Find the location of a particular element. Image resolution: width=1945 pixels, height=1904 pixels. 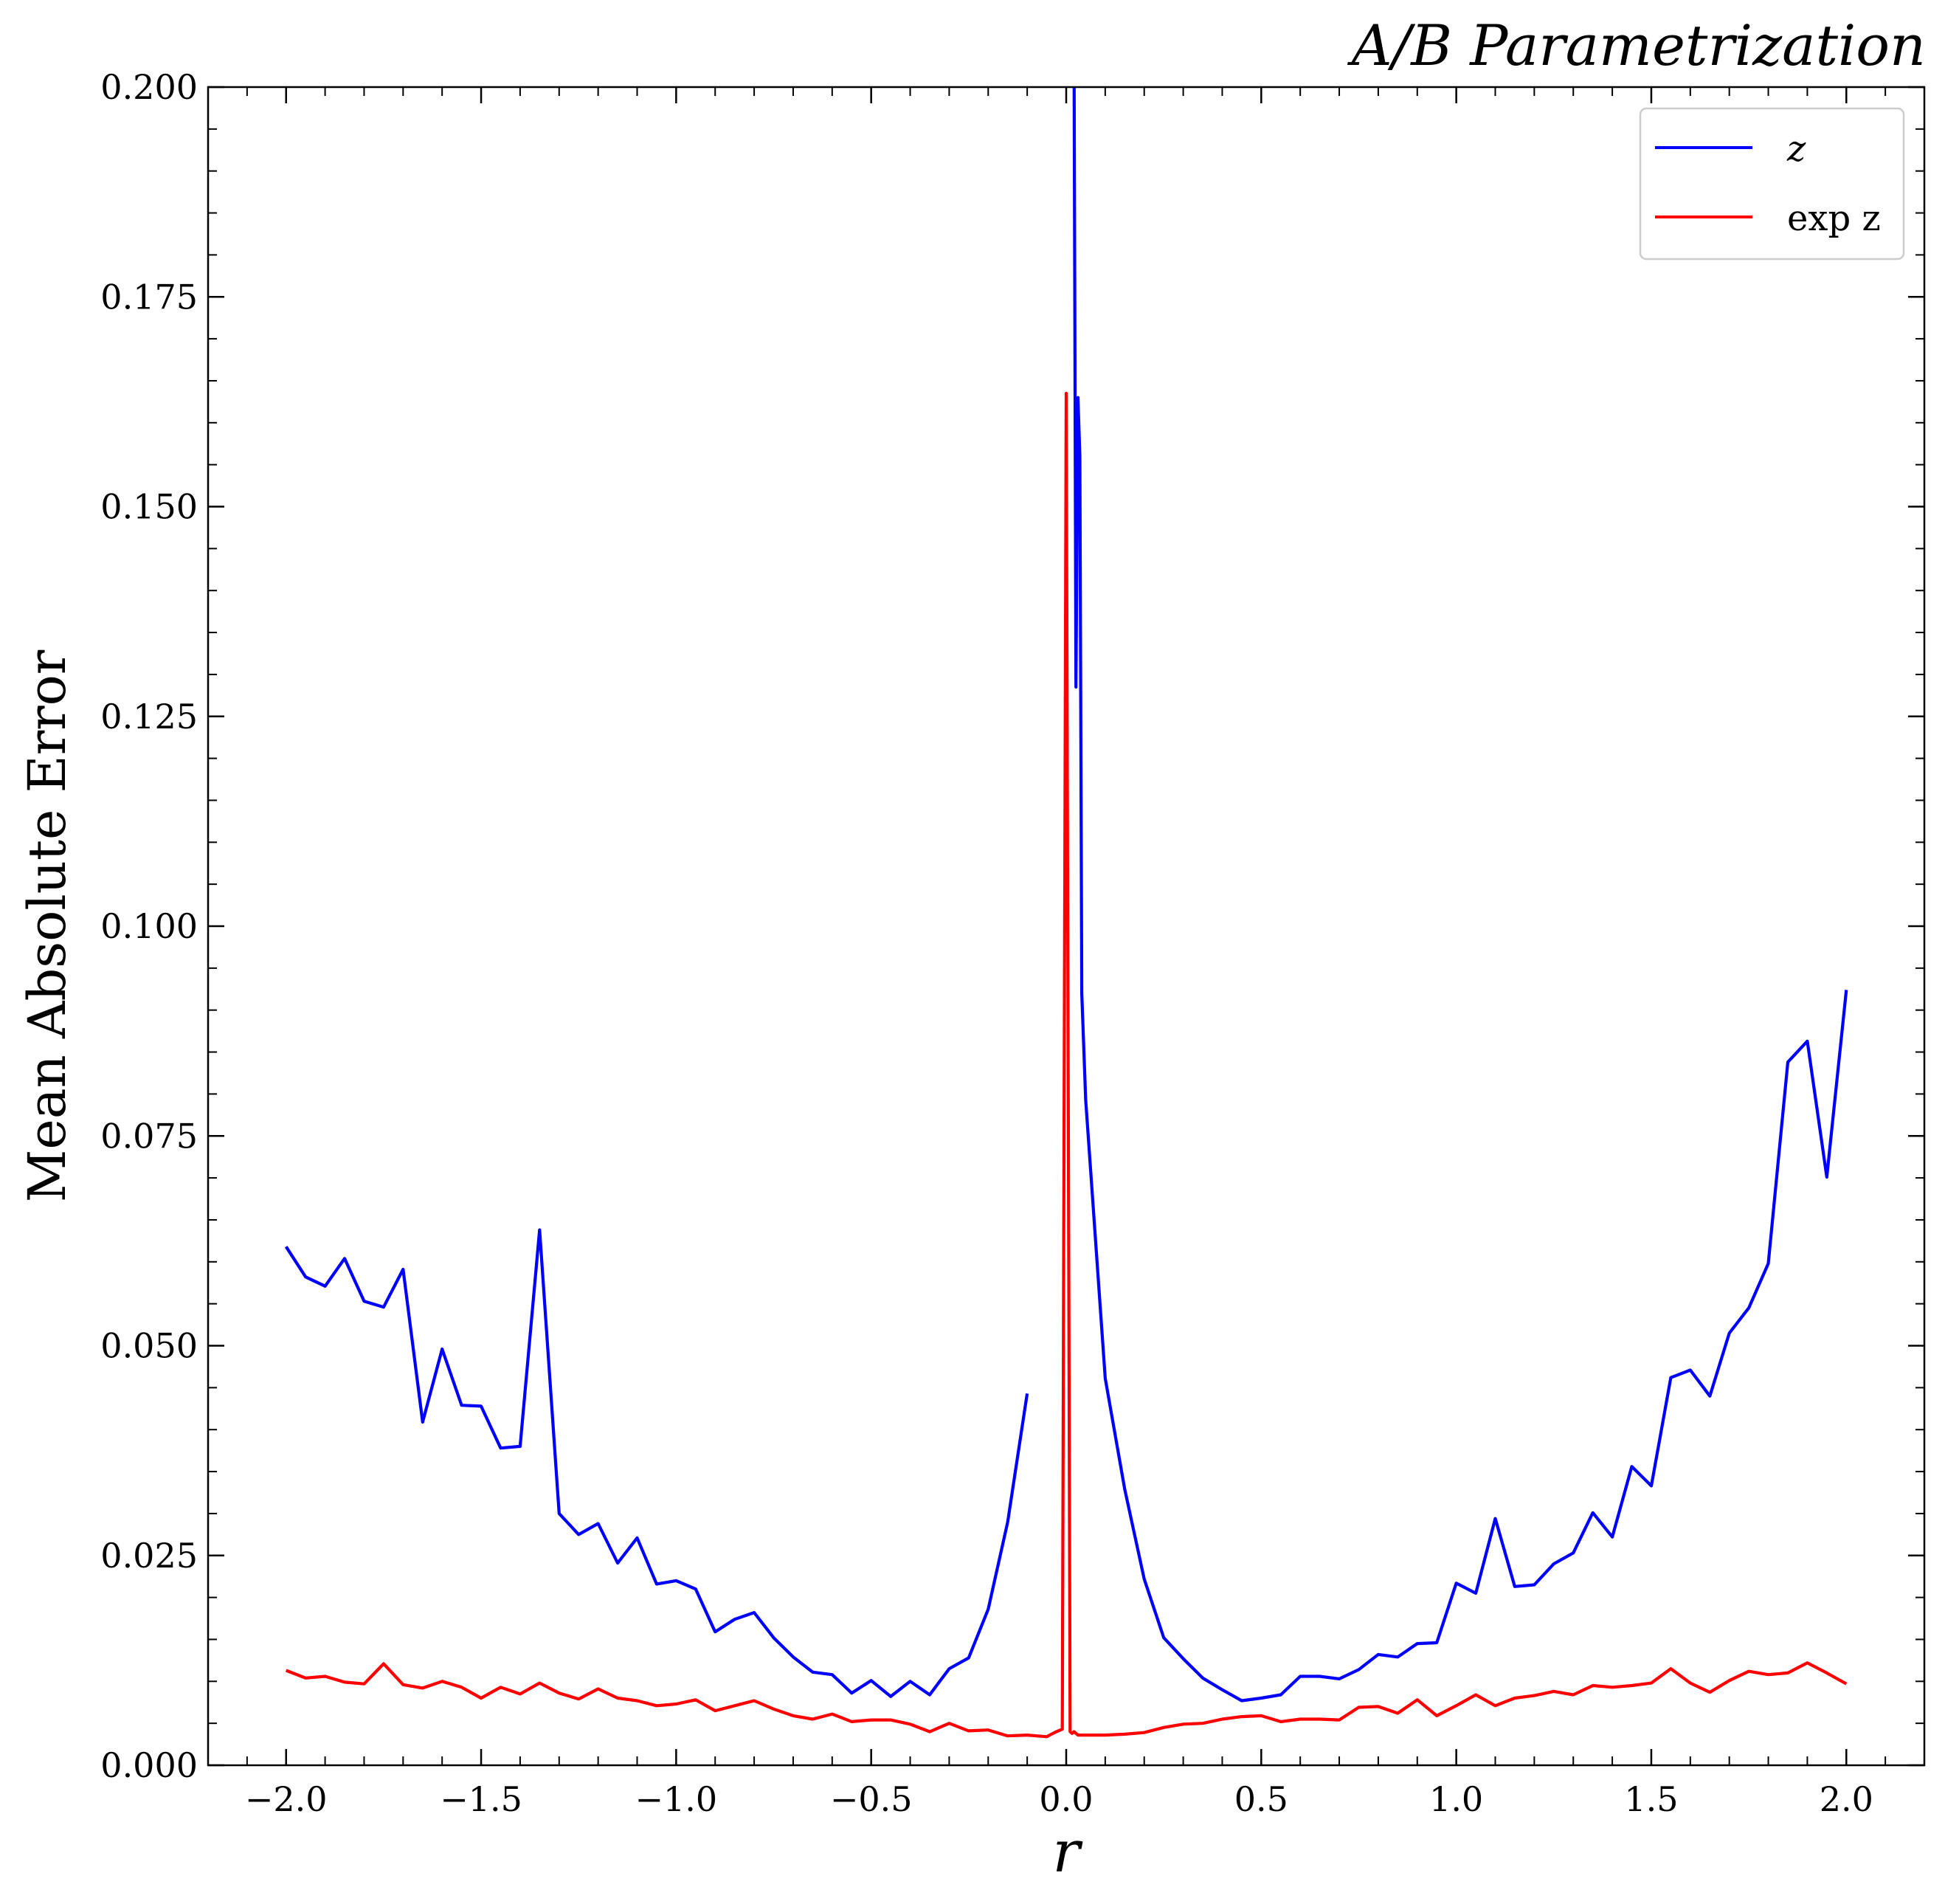

y-tick-label: 0.200 is located at coordinates (149, 87).